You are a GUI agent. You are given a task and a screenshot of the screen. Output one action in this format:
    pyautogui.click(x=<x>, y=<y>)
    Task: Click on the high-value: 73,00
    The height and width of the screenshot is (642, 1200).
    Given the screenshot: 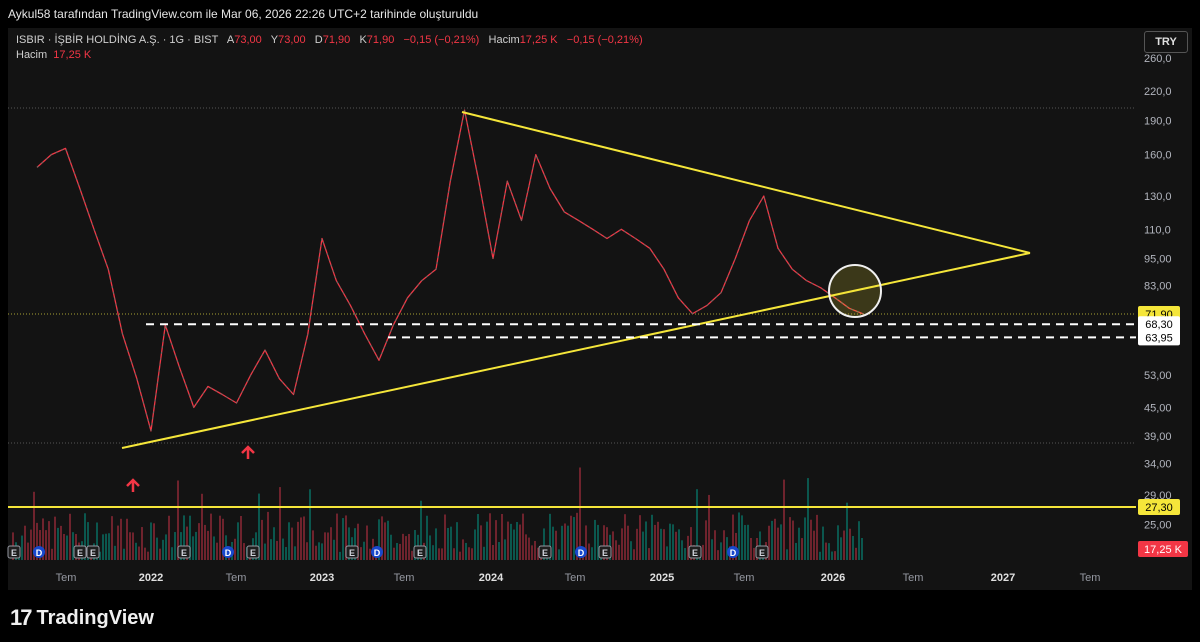 What is the action you would take?
    pyautogui.click(x=292, y=40)
    